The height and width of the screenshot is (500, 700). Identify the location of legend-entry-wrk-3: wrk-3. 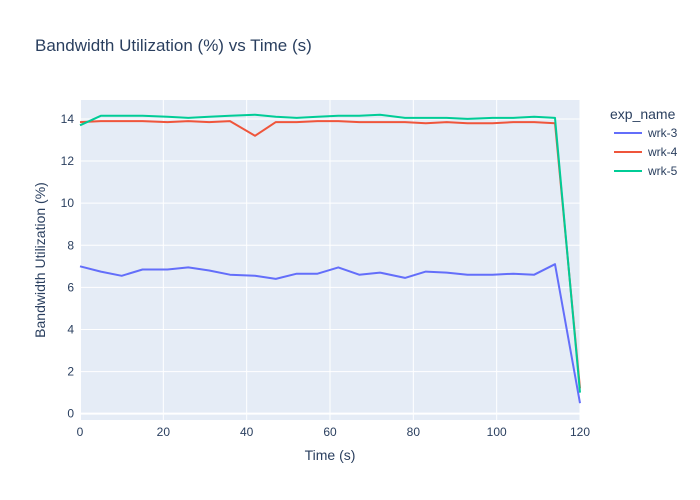
(662, 133).